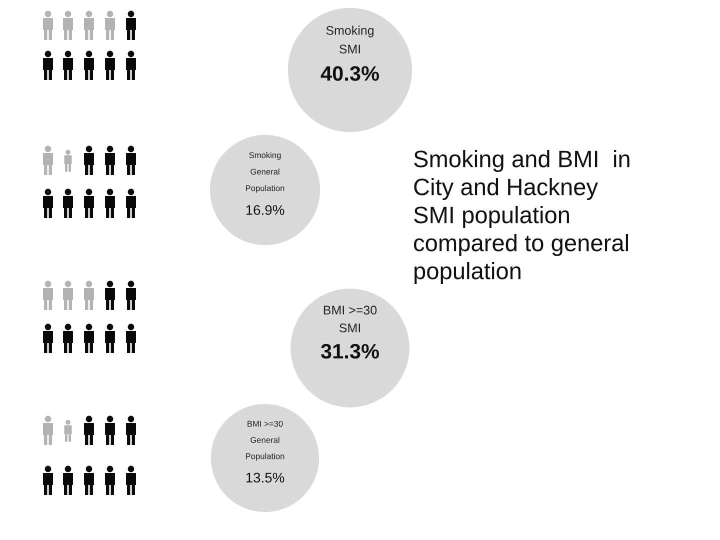 This screenshot has height=540, width=720. What do you see at coordinates (265, 210) in the screenshot?
I see `data-label: 16.9%` at bounding box center [265, 210].